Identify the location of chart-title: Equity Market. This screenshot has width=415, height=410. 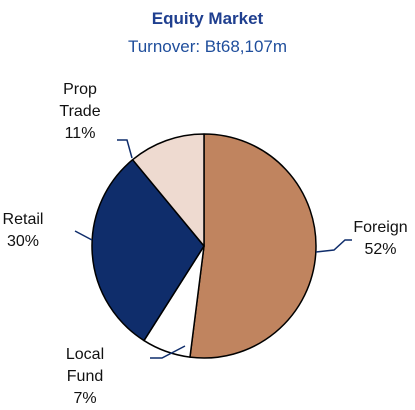
(207, 18).